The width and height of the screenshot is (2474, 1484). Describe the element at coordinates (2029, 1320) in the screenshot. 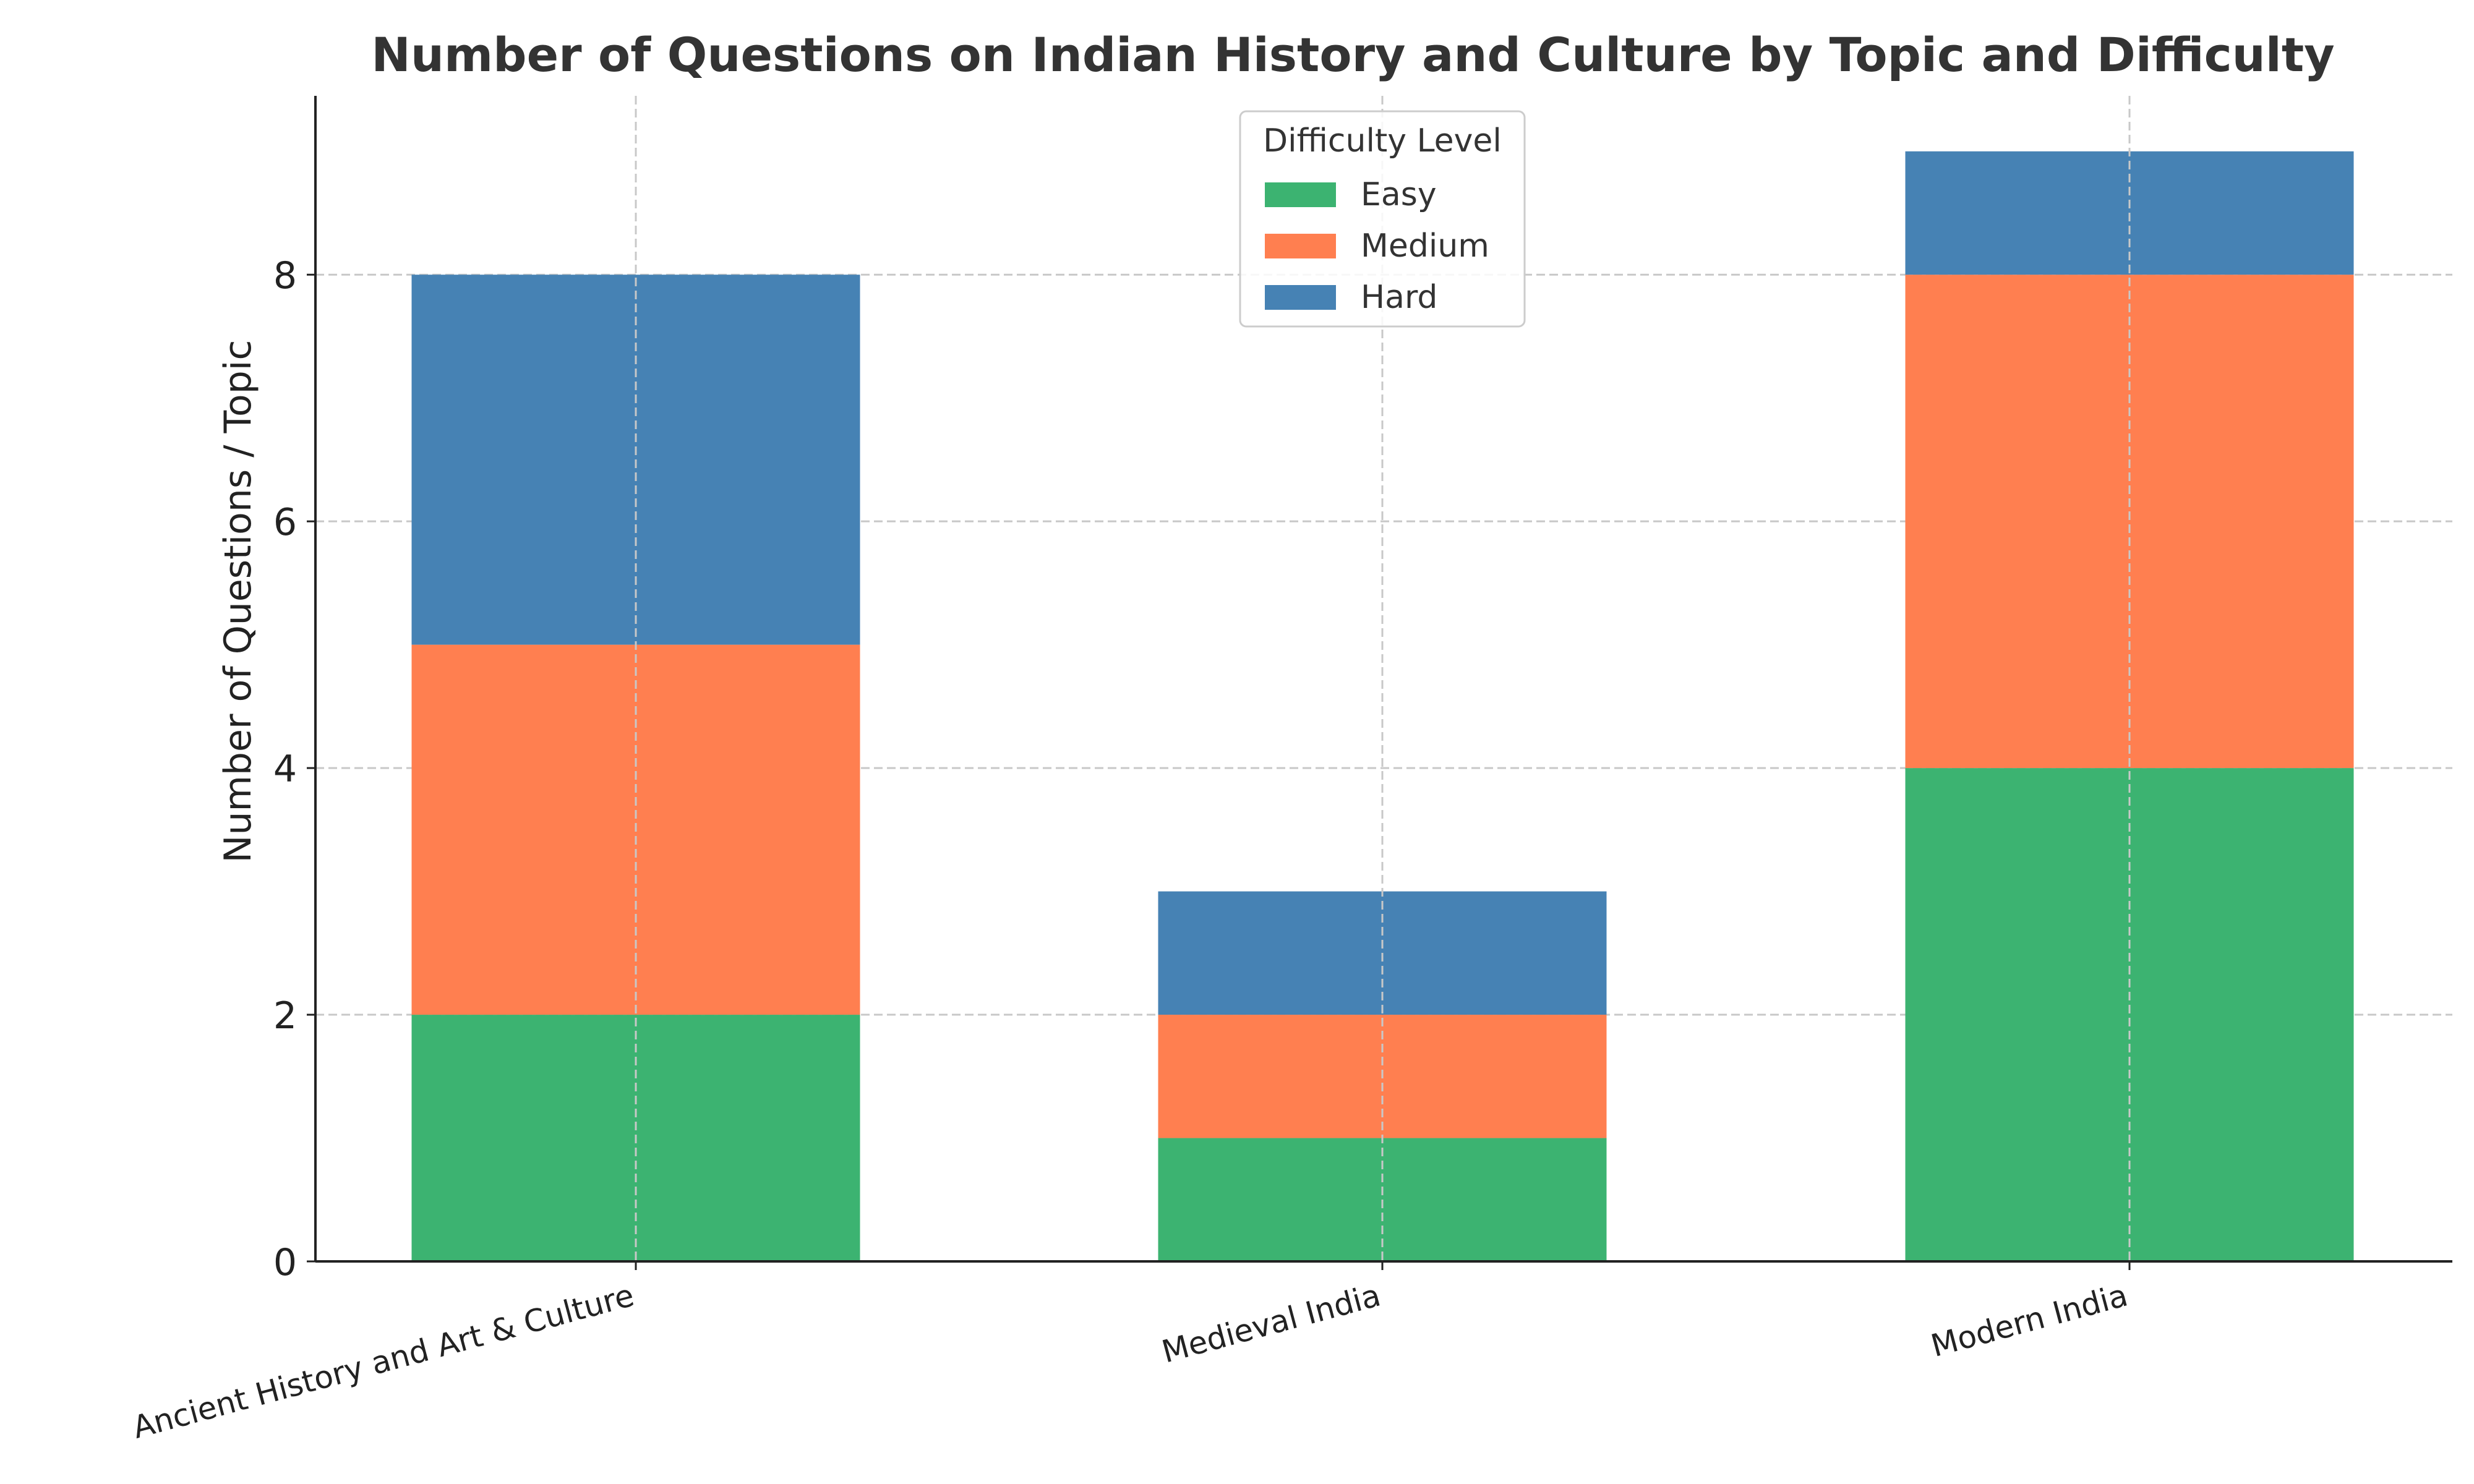

I see `x-tick-label: Modern India` at that location.